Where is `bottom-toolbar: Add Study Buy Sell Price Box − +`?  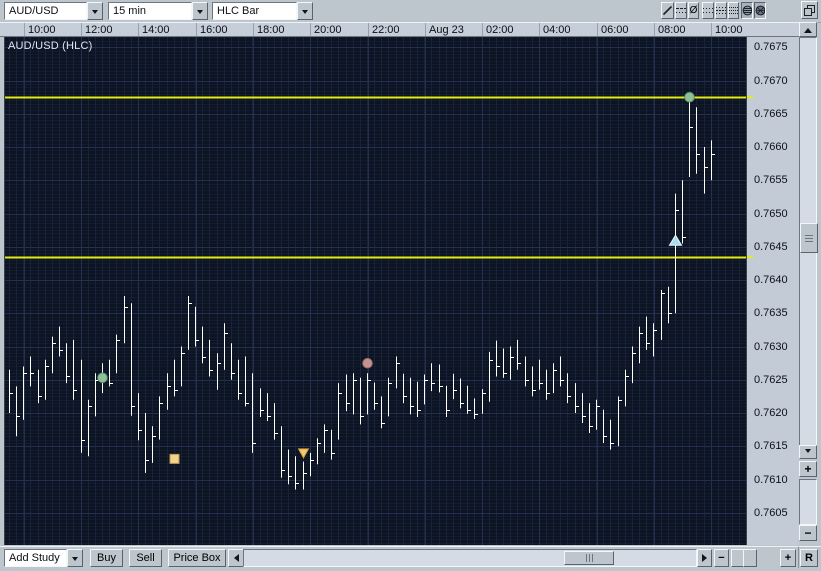
bottom-toolbar: Add Study Buy Sell Price Box − + is located at coordinates (399, 557).